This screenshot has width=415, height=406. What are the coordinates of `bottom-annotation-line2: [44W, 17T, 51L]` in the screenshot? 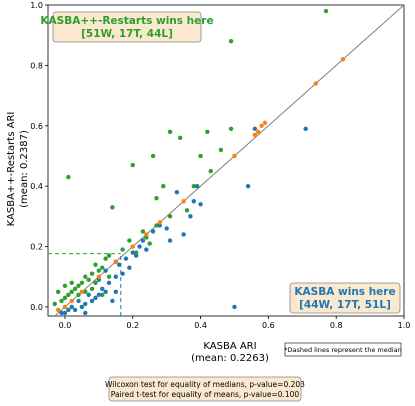 It's located at (345, 305).